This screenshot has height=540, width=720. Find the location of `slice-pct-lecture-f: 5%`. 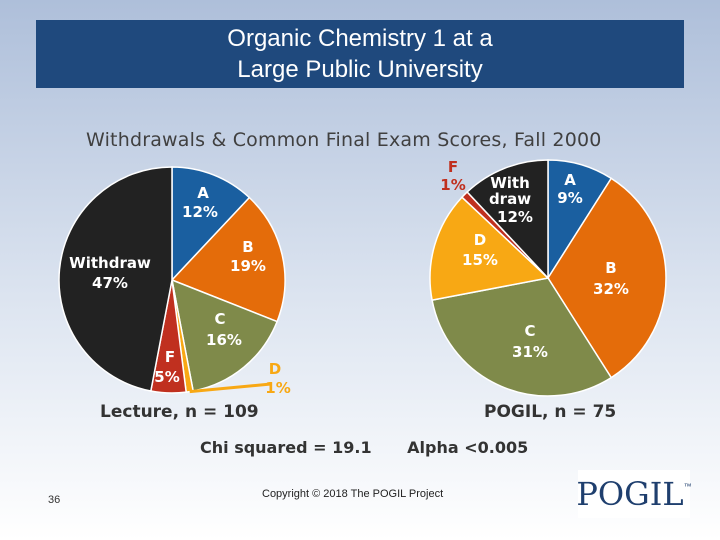

slice-pct-lecture-f: 5% is located at coordinates (166, 377).